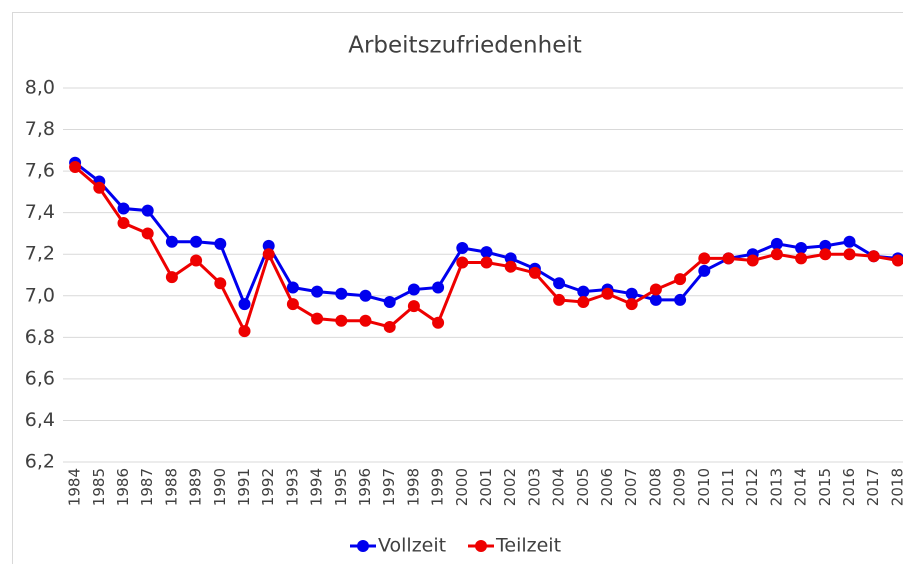 The width and height of the screenshot is (903, 564). I want to click on x-tick-label: 1996, so click(365, 487).